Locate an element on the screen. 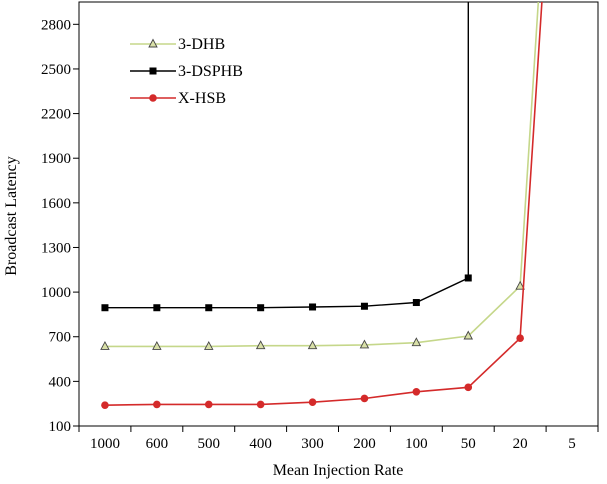 The width and height of the screenshot is (607, 484). y-tick-label: 1600 is located at coordinates (56, 204).